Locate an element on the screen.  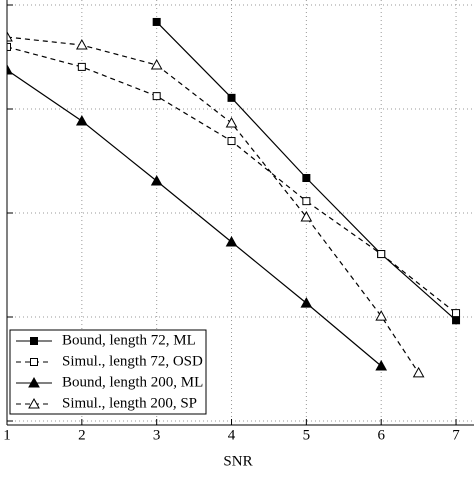
x-tick-label: 2 is located at coordinates (82, 435).